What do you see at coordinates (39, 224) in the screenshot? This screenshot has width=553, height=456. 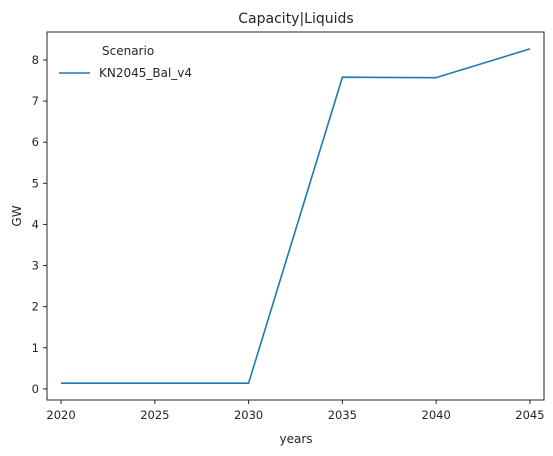 I see `y-axis: 0 1 2 3 4 5 6 7 8` at bounding box center [39, 224].